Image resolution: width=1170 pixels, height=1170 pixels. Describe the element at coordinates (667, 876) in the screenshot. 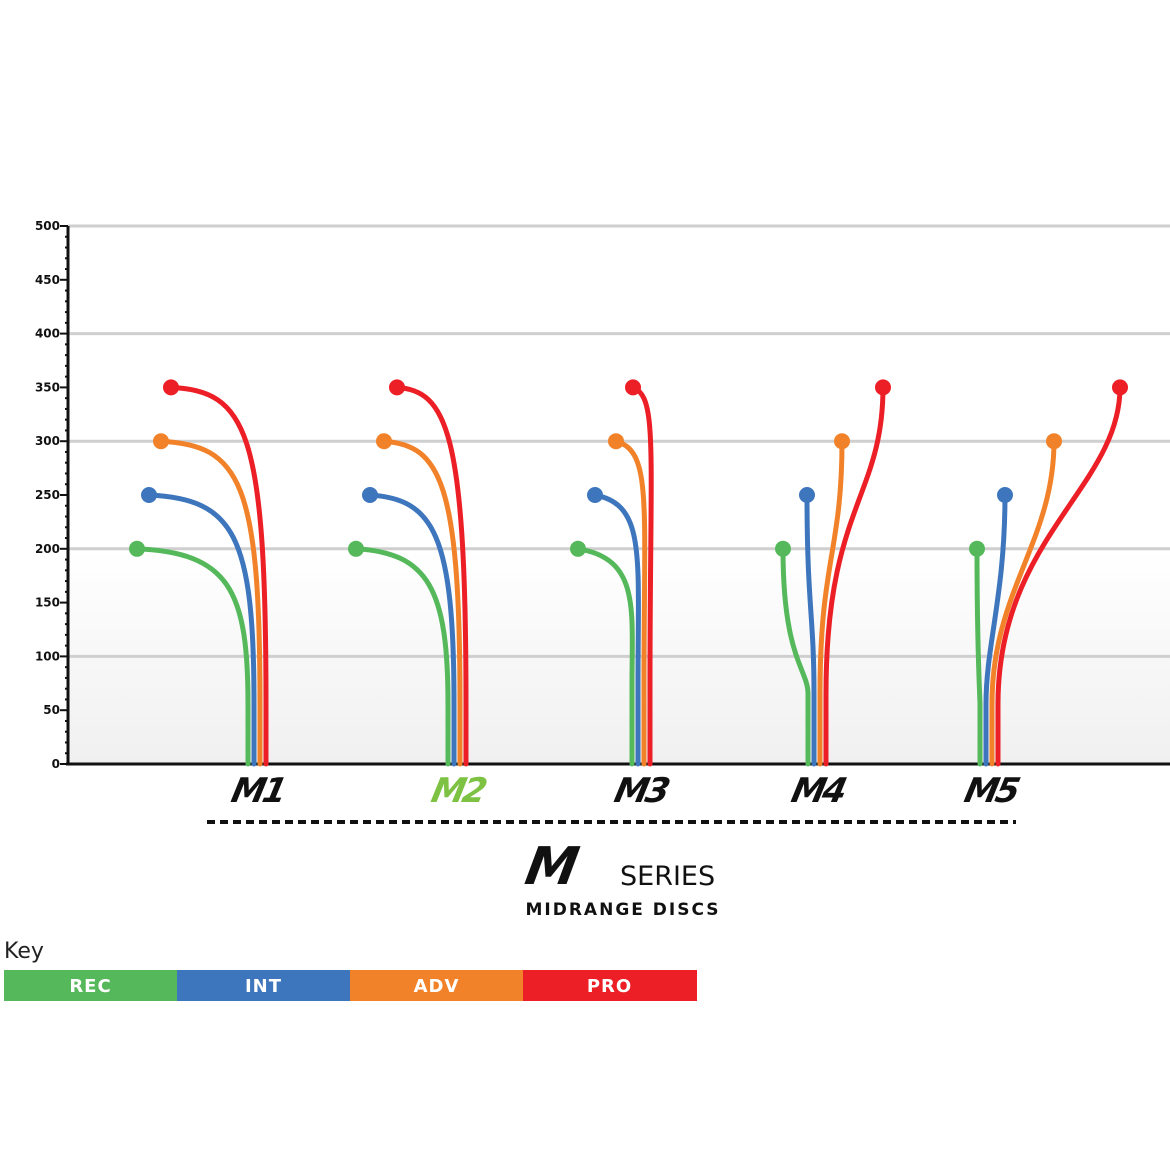

I see `series-title-word: SERIES` at that location.